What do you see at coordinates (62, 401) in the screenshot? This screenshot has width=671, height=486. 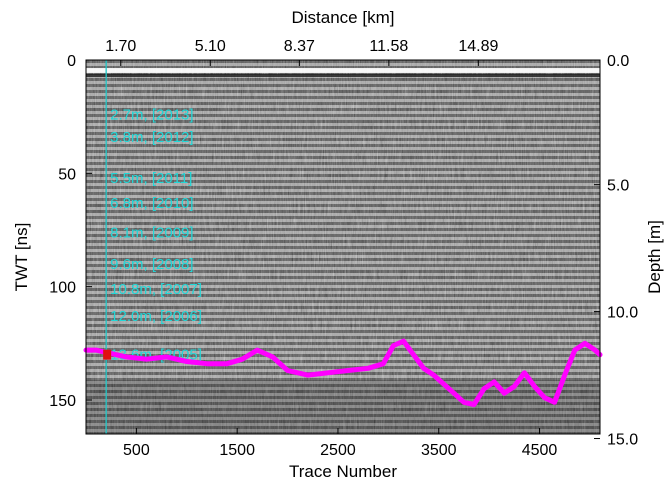 I see `y-tick-label: 150` at bounding box center [62, 401].